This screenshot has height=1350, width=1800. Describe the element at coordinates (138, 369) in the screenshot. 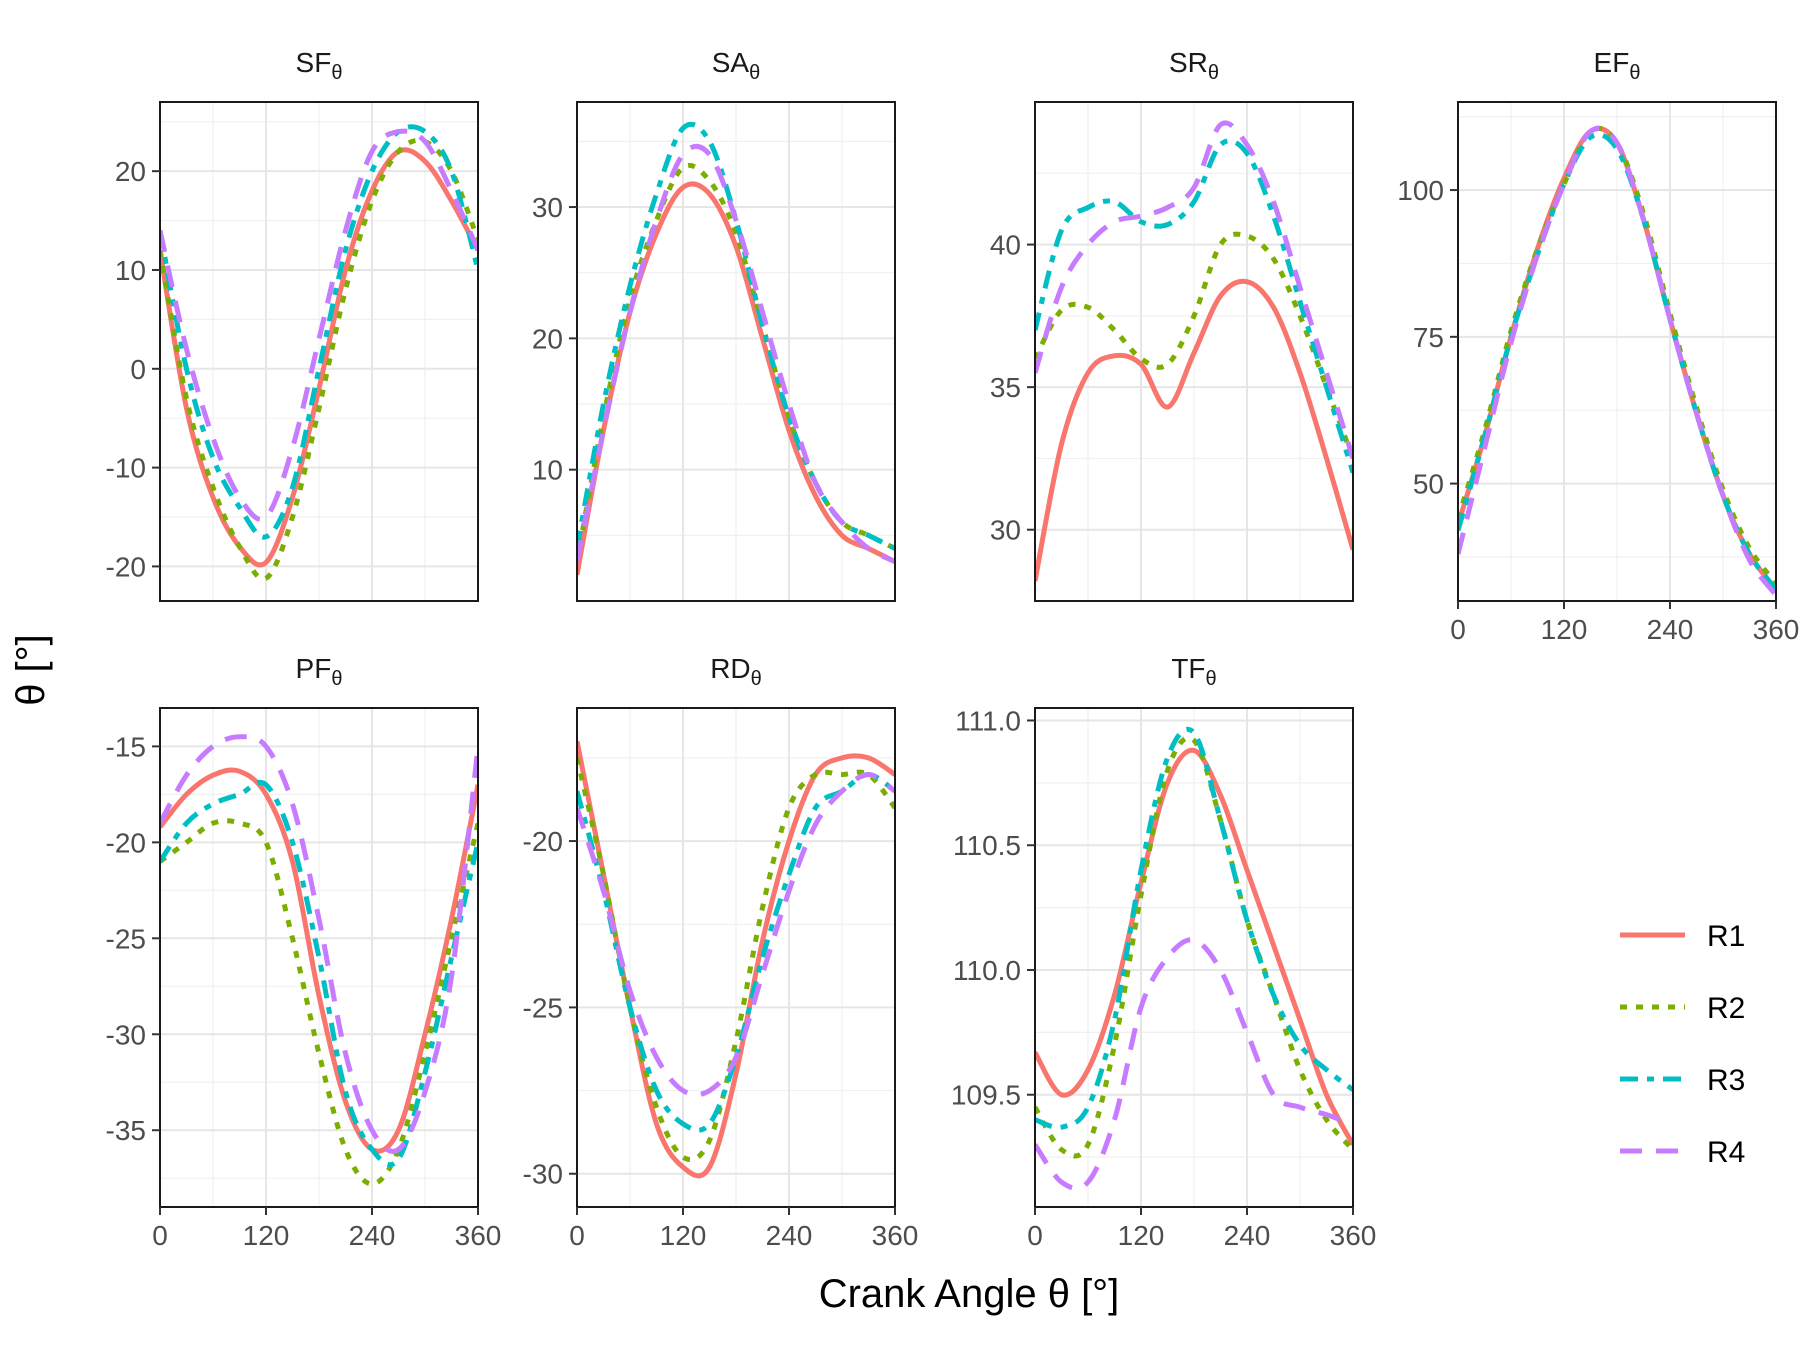

I see `y-tick-label: 0` at that location.